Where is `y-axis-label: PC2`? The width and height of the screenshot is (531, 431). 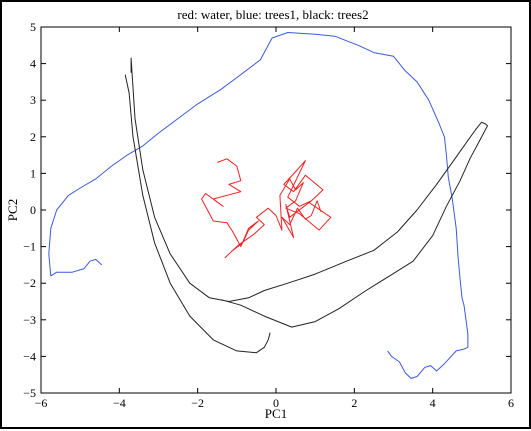 y-axis-label: PC2 is located at coordinates (12, 210).